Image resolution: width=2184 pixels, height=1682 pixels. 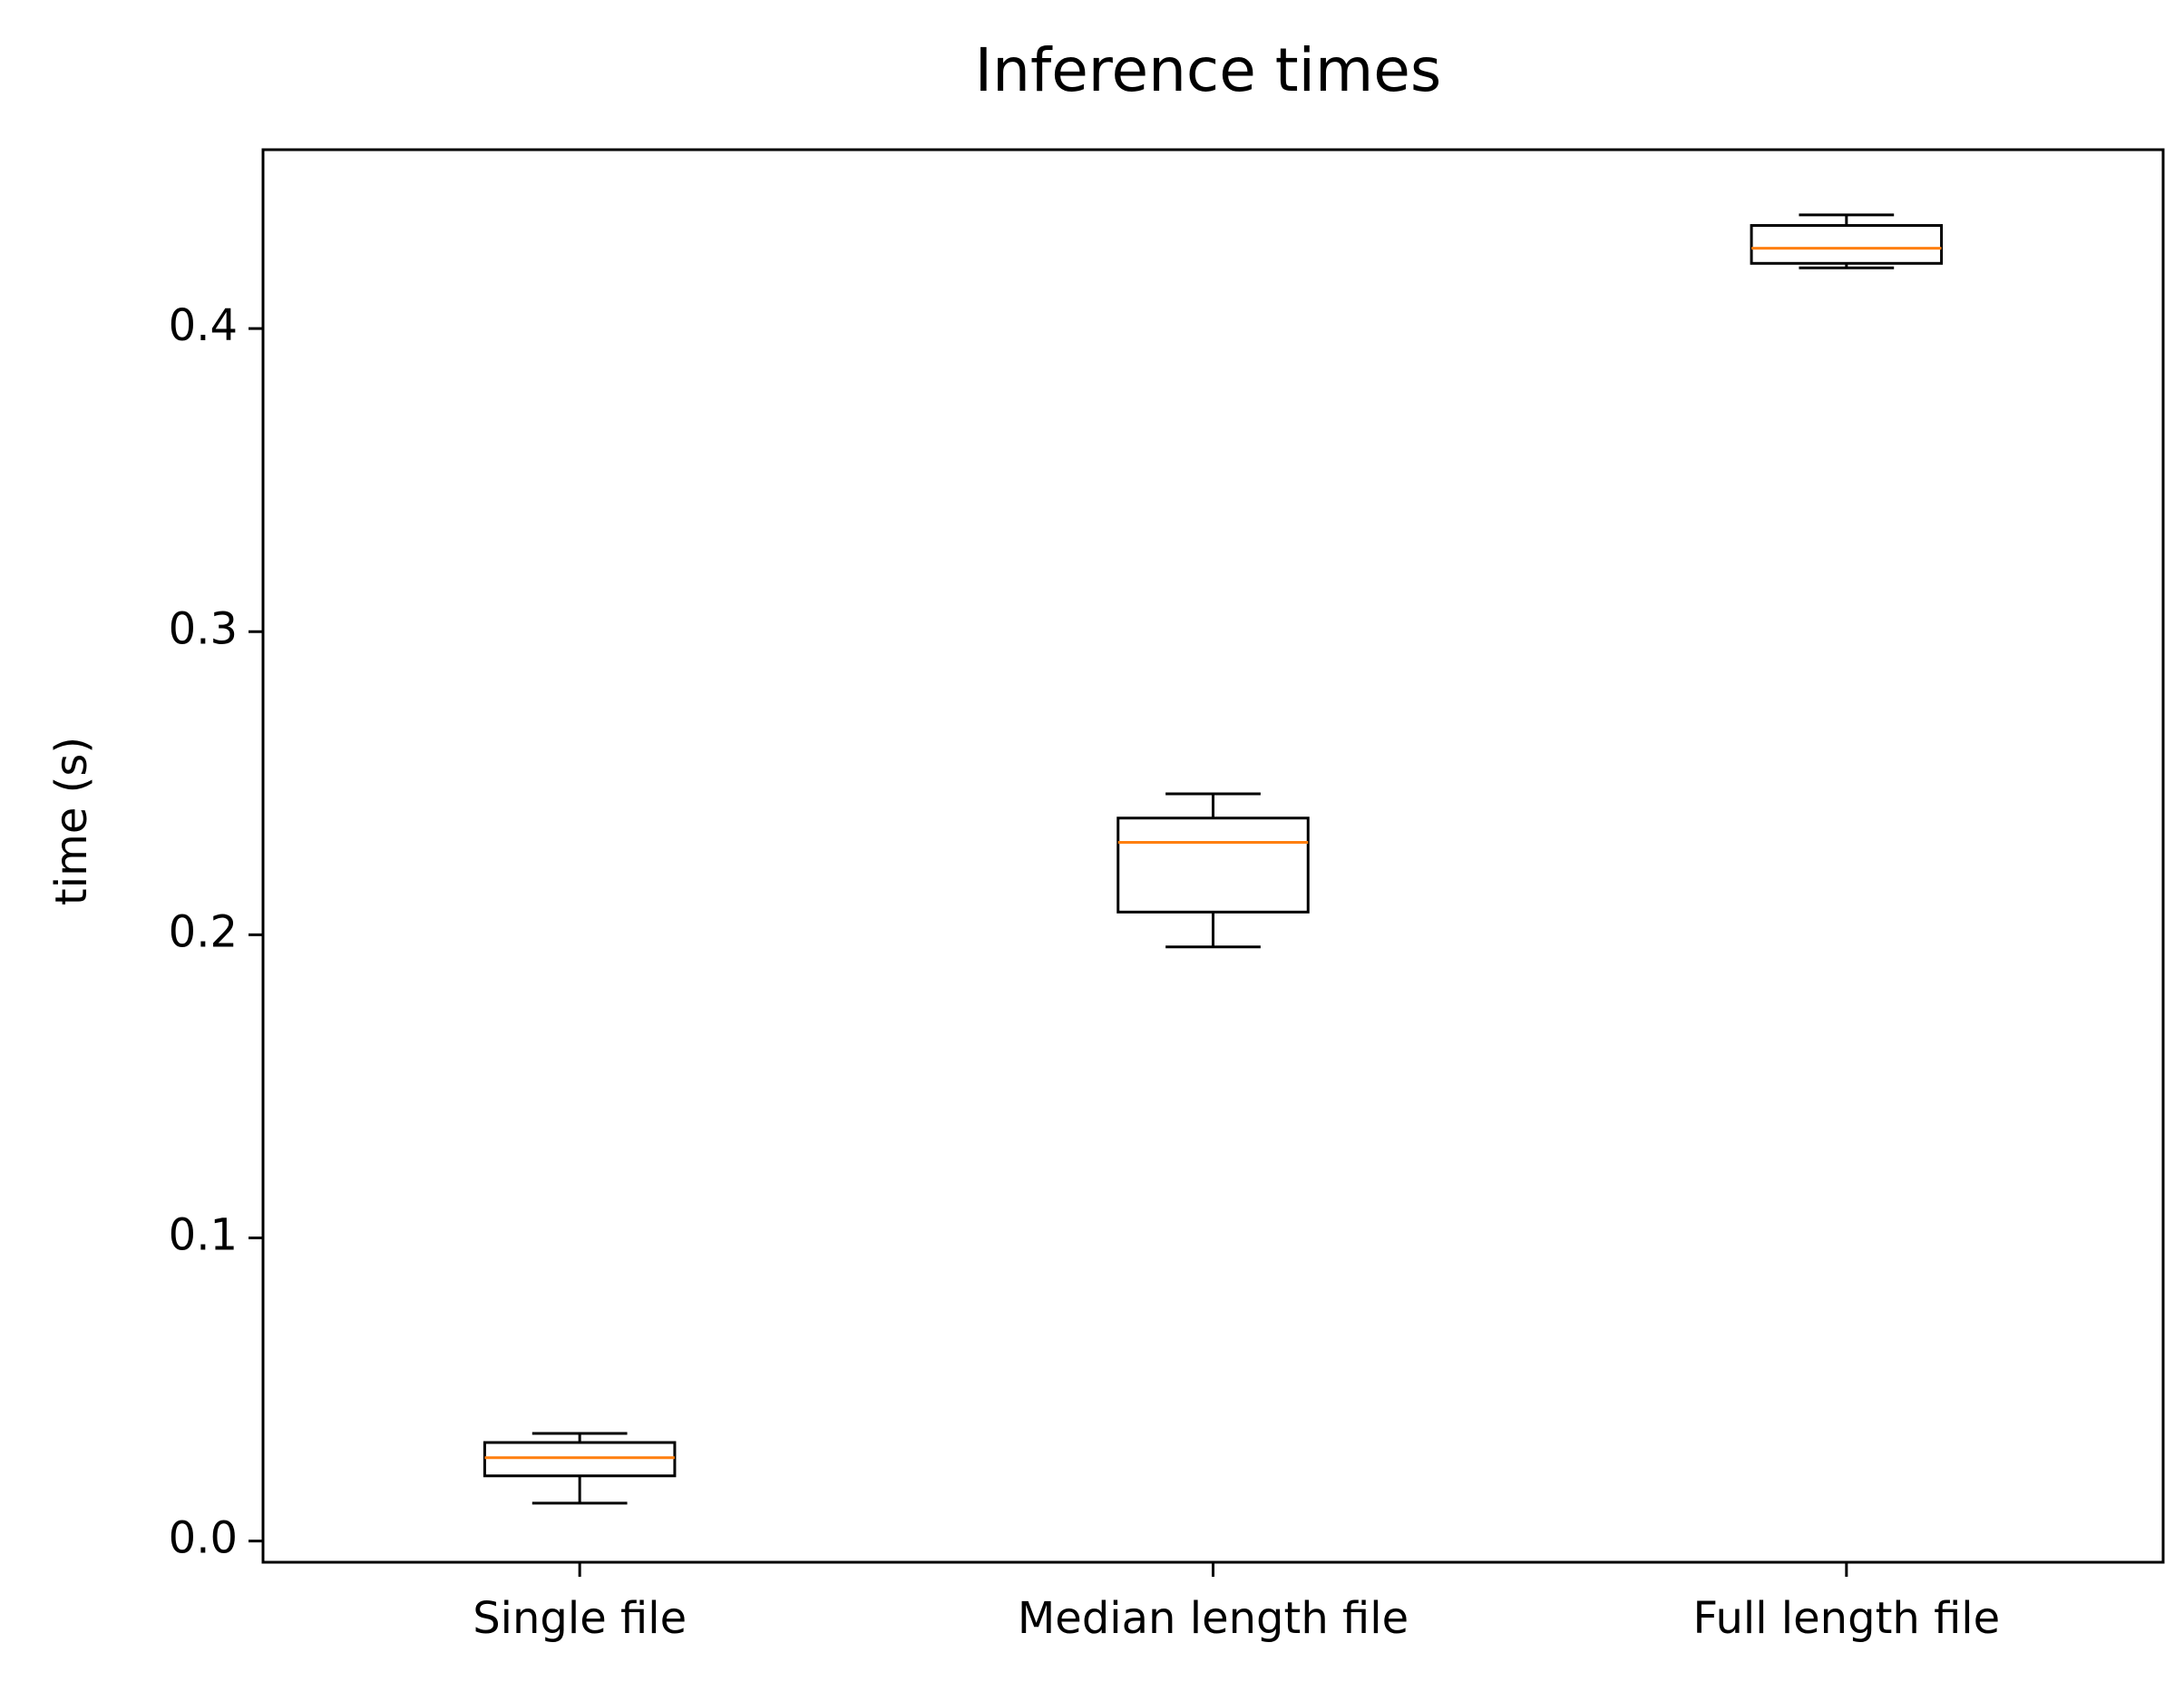 I want to click on y-tick-label: 0.4, so click(x=203, y=325).